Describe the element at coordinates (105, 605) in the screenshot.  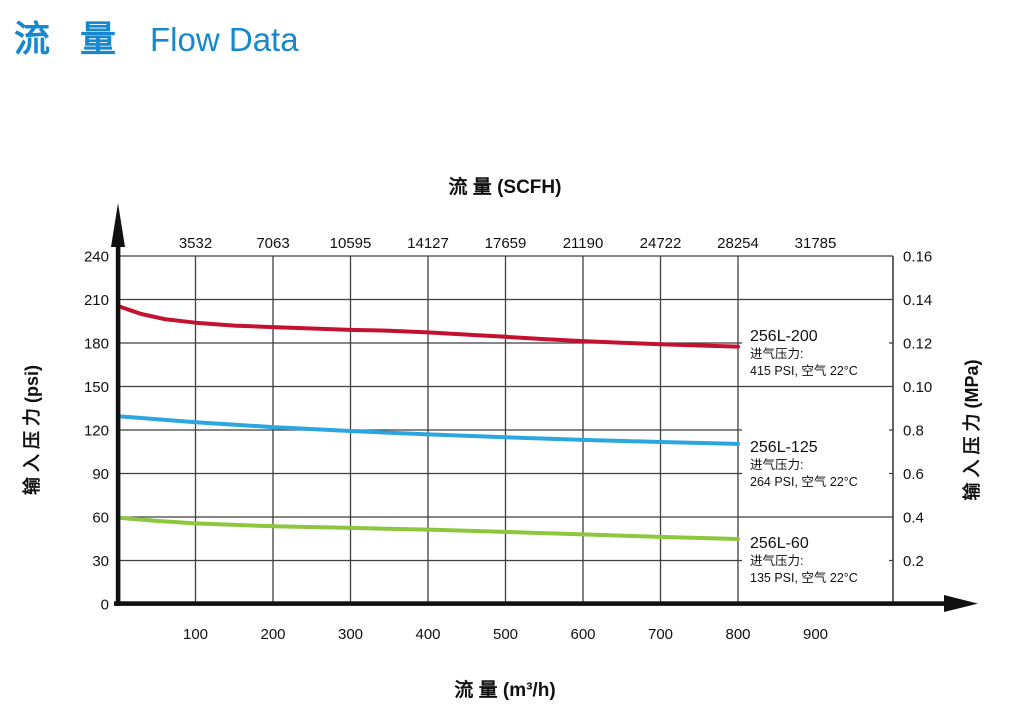
I see `left-tick-label: 0` at that location.